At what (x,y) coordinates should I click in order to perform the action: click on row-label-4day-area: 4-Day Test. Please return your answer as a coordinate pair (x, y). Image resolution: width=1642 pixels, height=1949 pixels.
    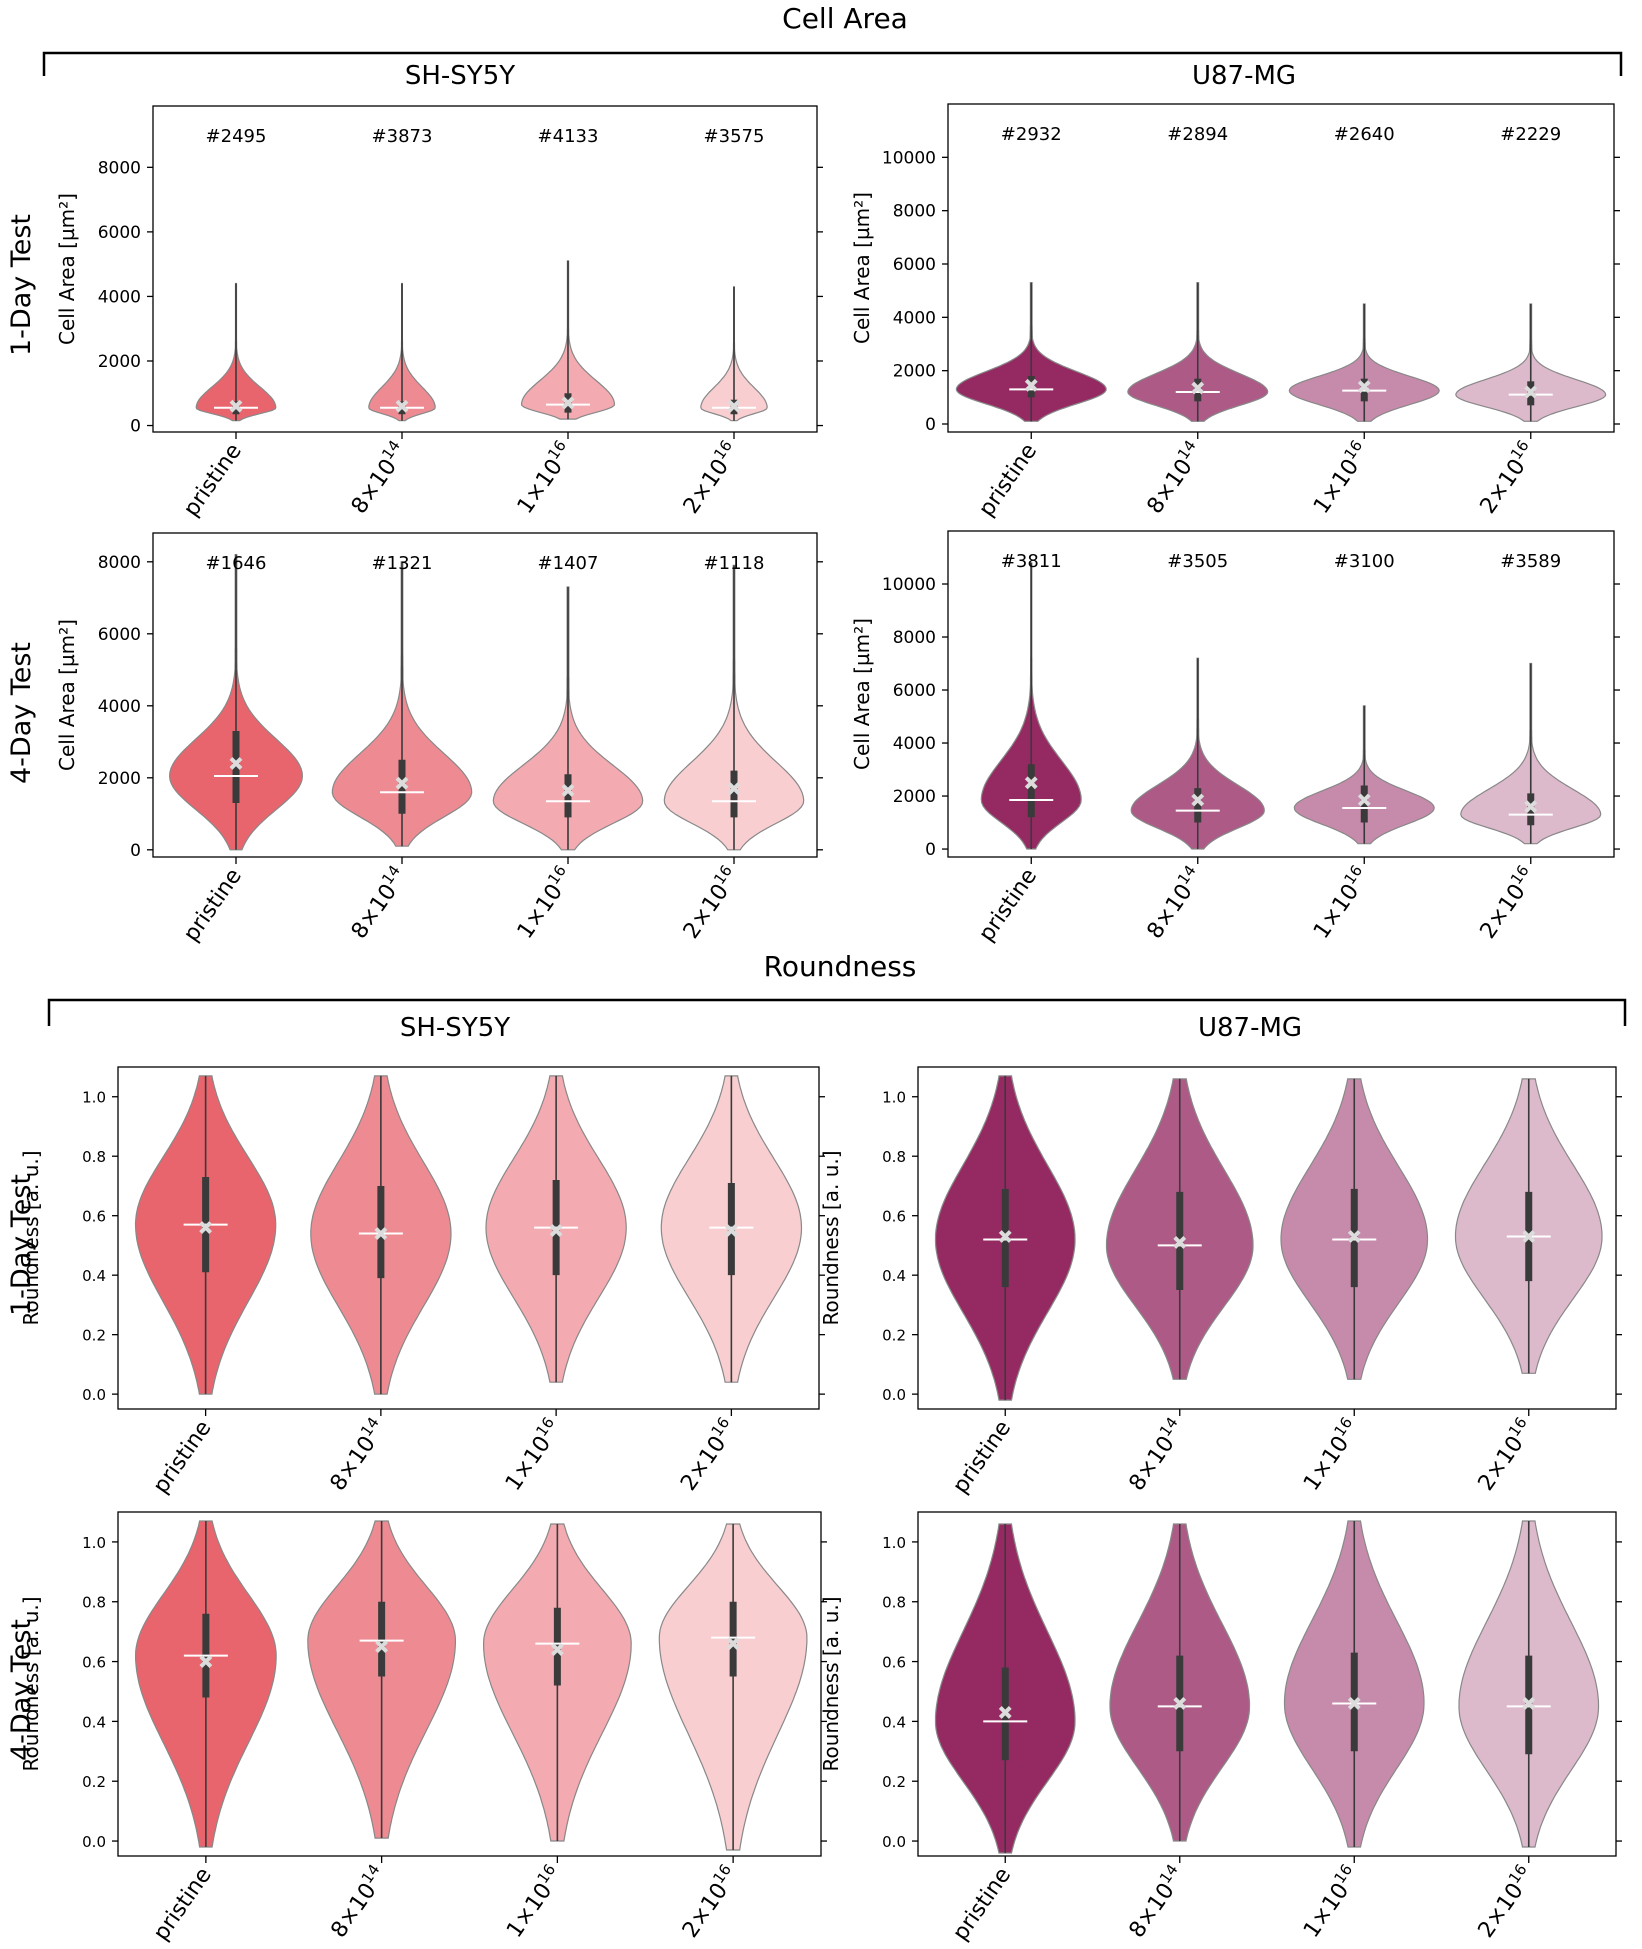
    Looking at the image, I should click on (21, 713).